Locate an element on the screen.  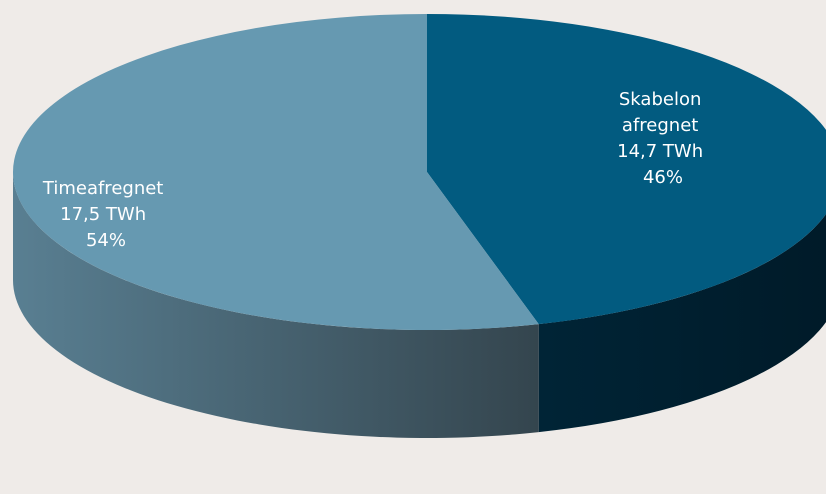
slice-label-value: 17,5 TWh is located at coordinates (103, 214).